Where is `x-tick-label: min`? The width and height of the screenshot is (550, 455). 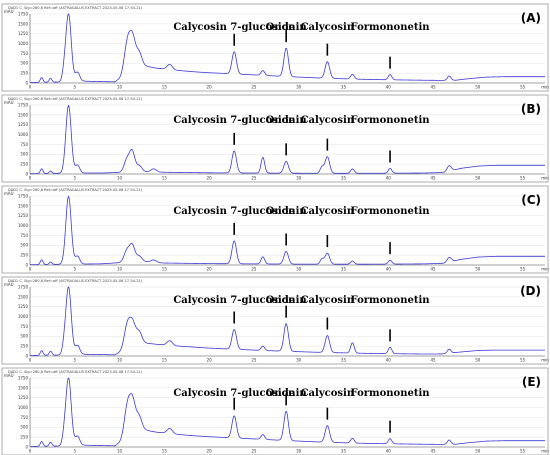 x-tick-label: min is located at coordinates (545, 360).